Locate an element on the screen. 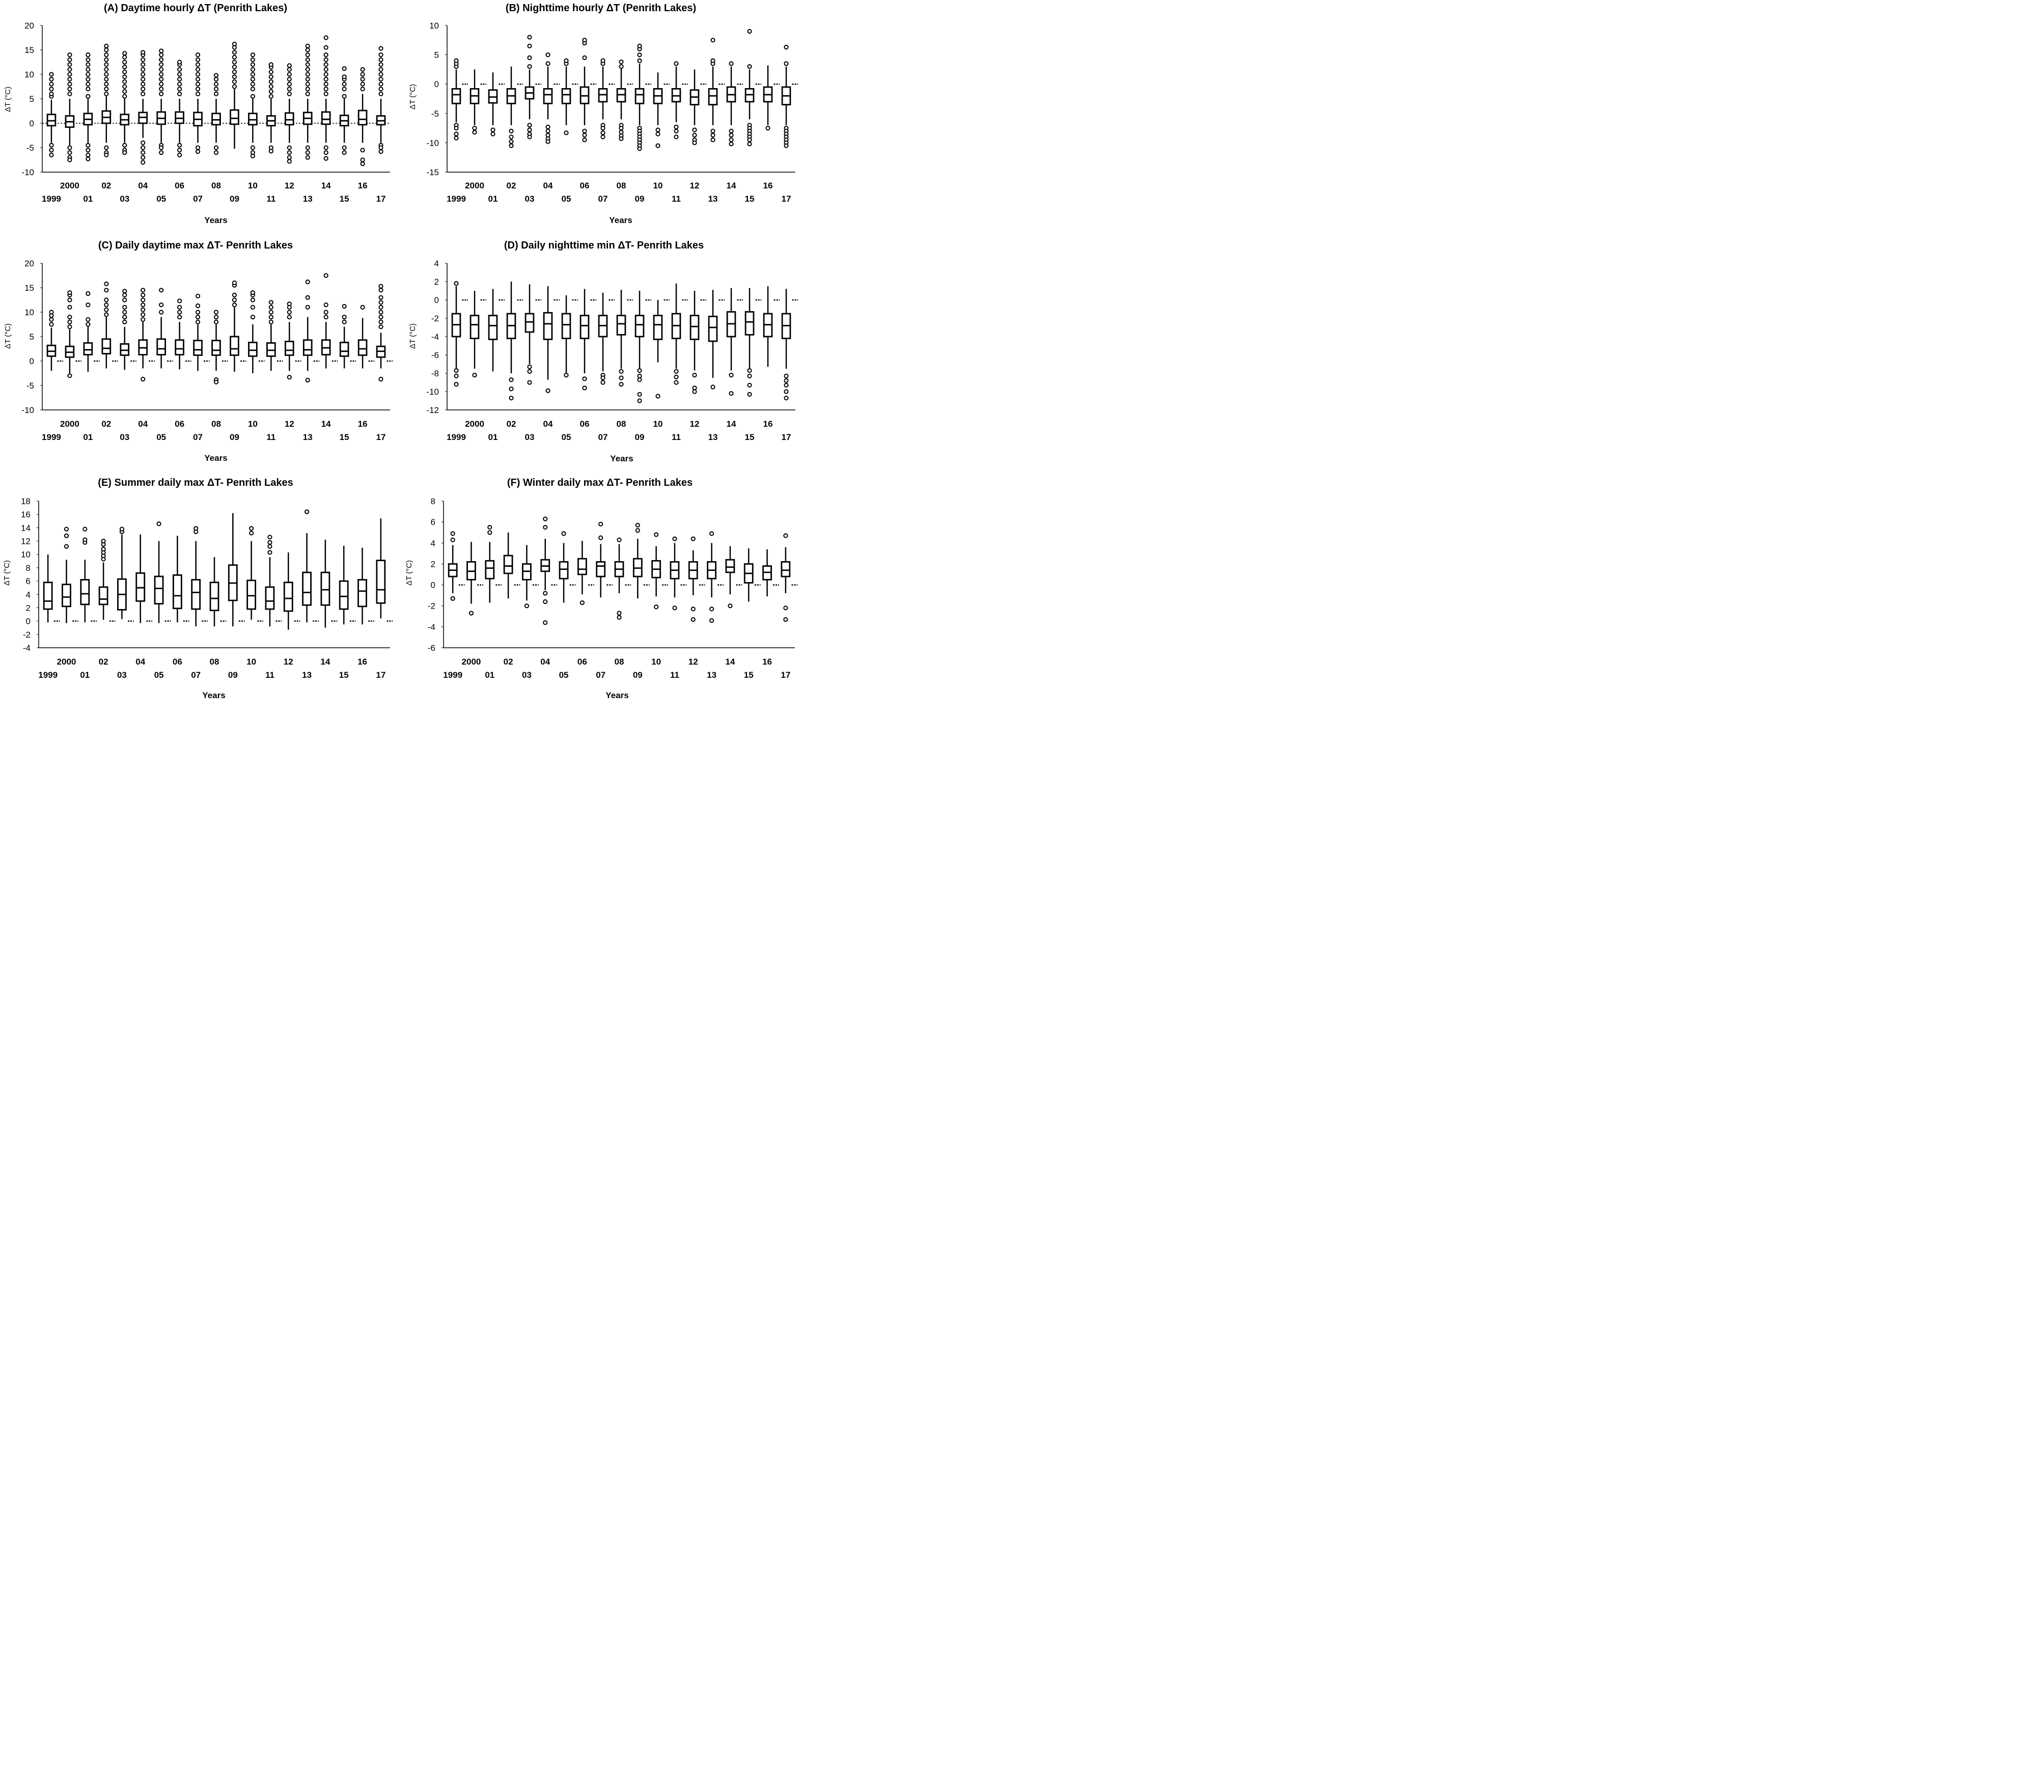 The image size is (2044, 1792). x-tick-label: 10 is located at coordinates (656, 662).